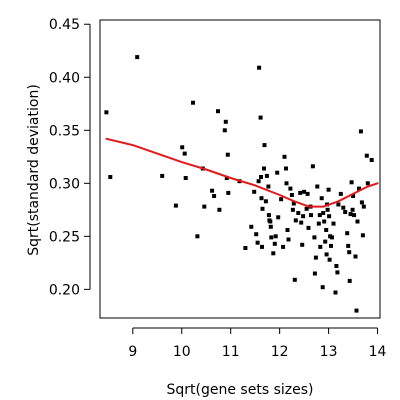 The height and width of the screenshot is (400, 400). I want to click on y-axis-title: Sqrt(standard deviation), so click(34, 170).